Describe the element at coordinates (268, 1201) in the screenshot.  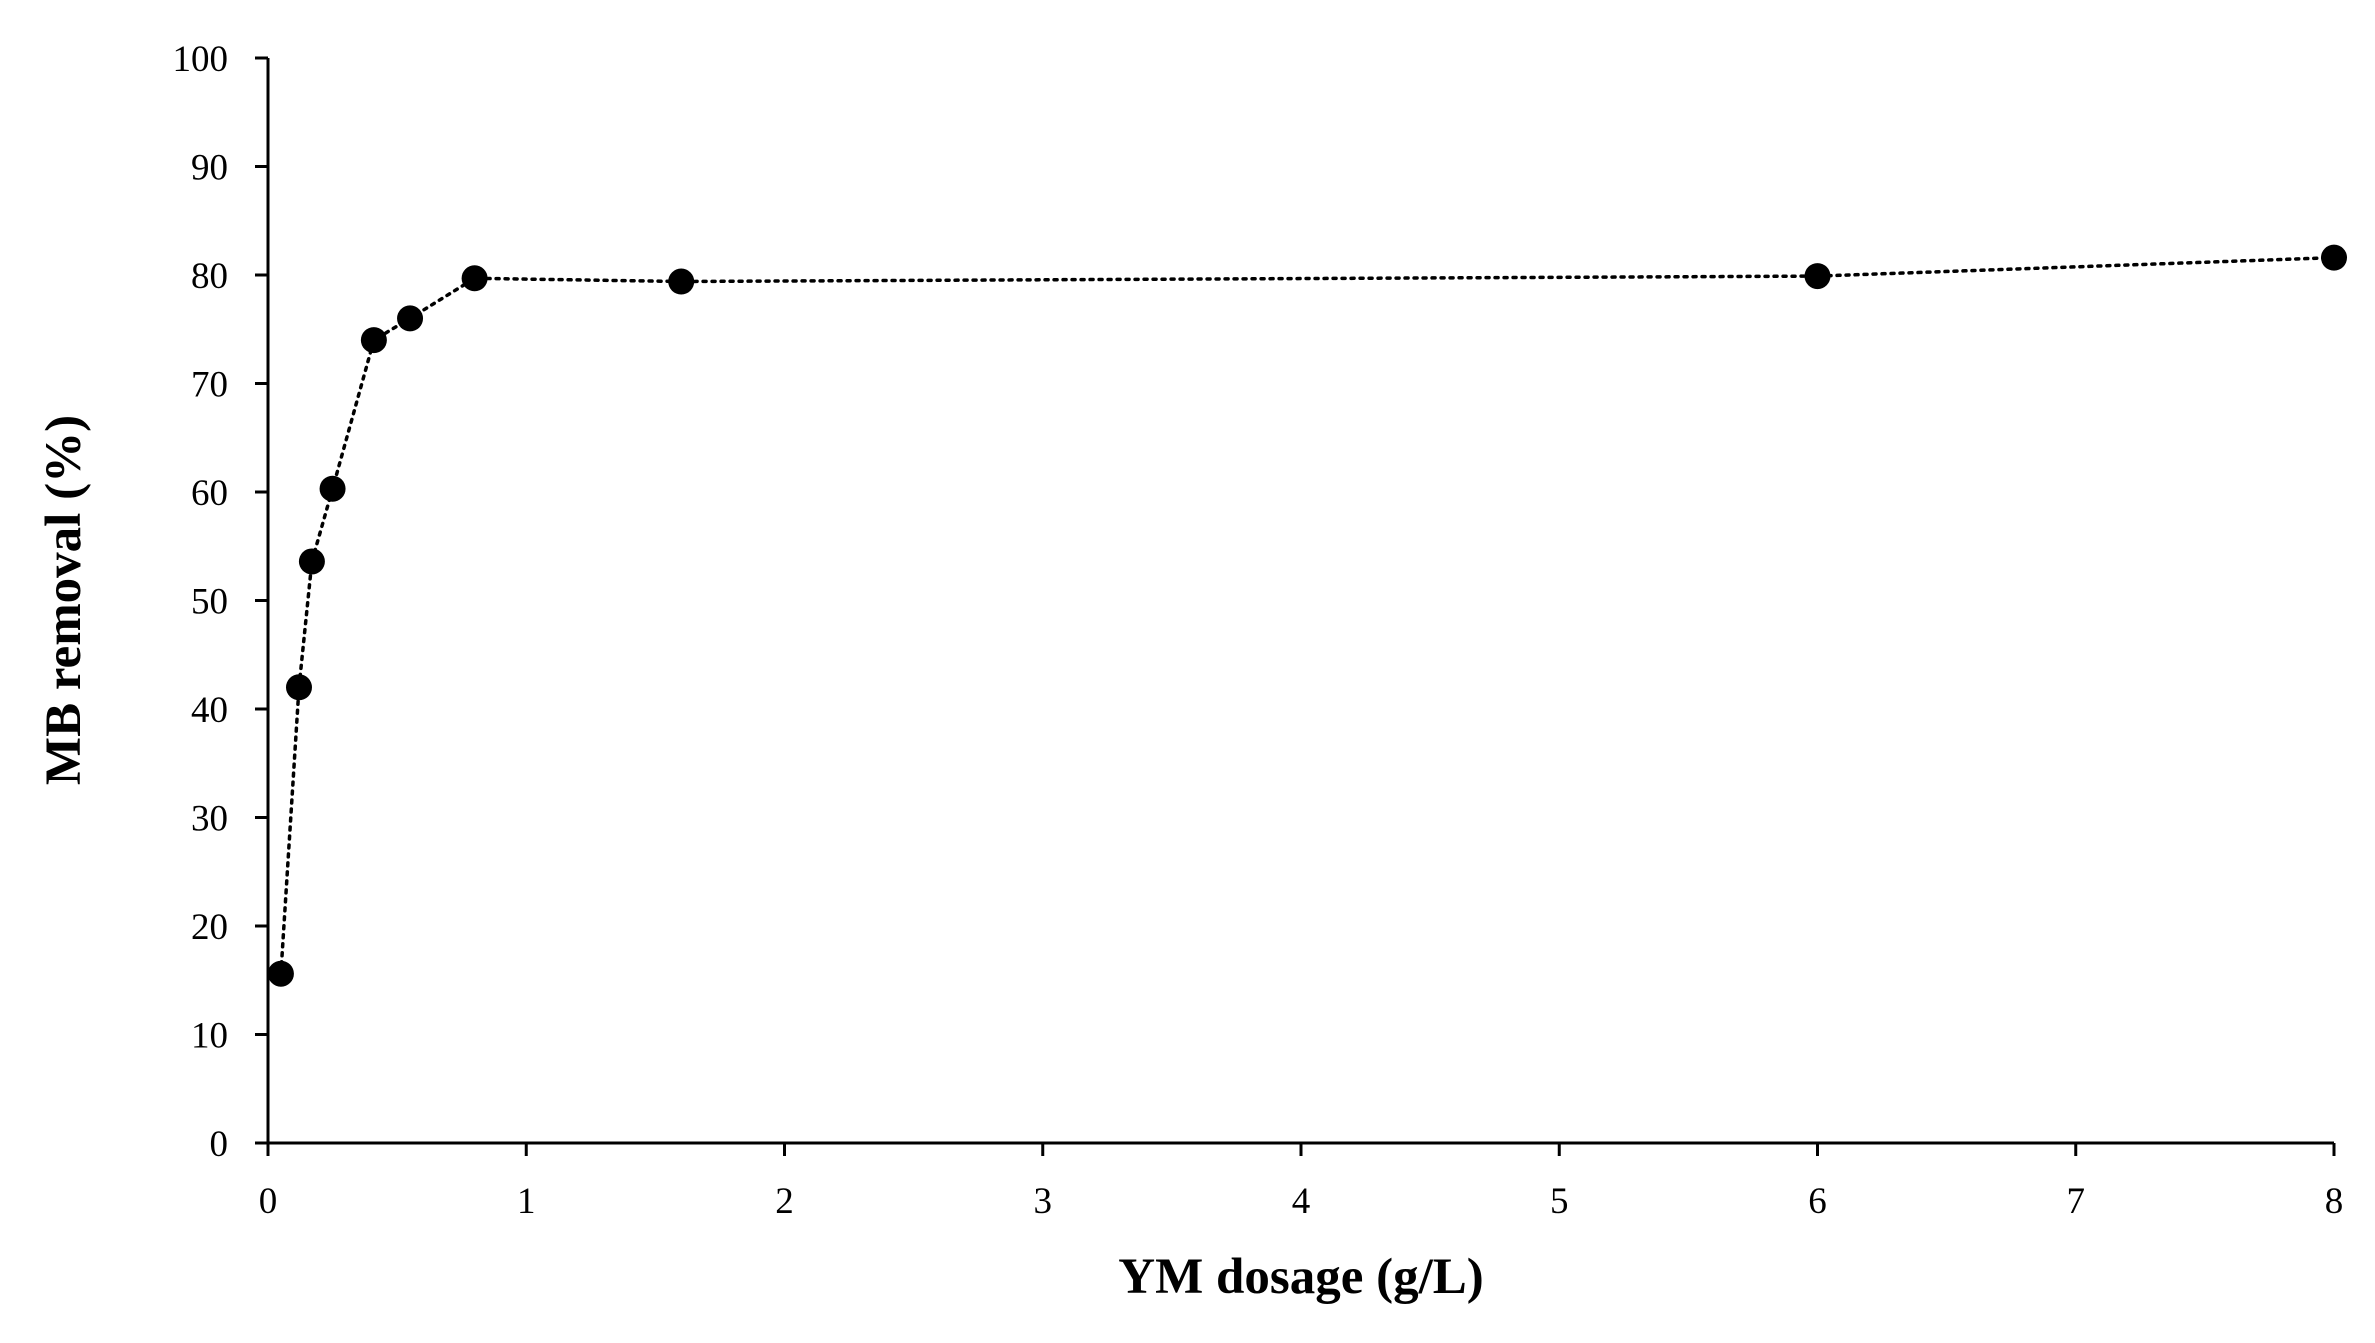
I see `x-tick-label: 0` at that location.